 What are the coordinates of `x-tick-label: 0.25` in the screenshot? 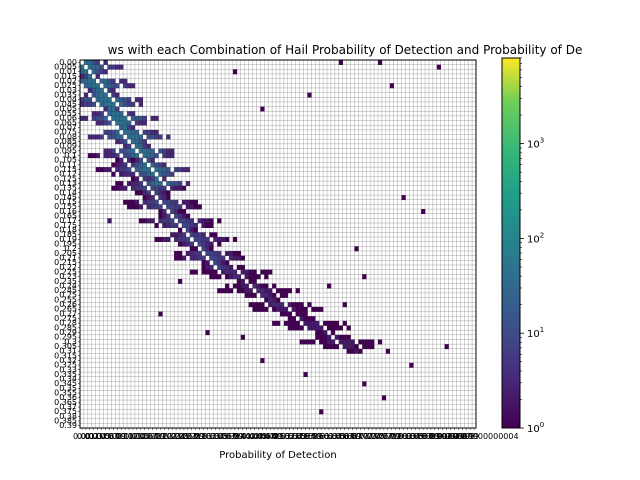 It's located at (180, 436).